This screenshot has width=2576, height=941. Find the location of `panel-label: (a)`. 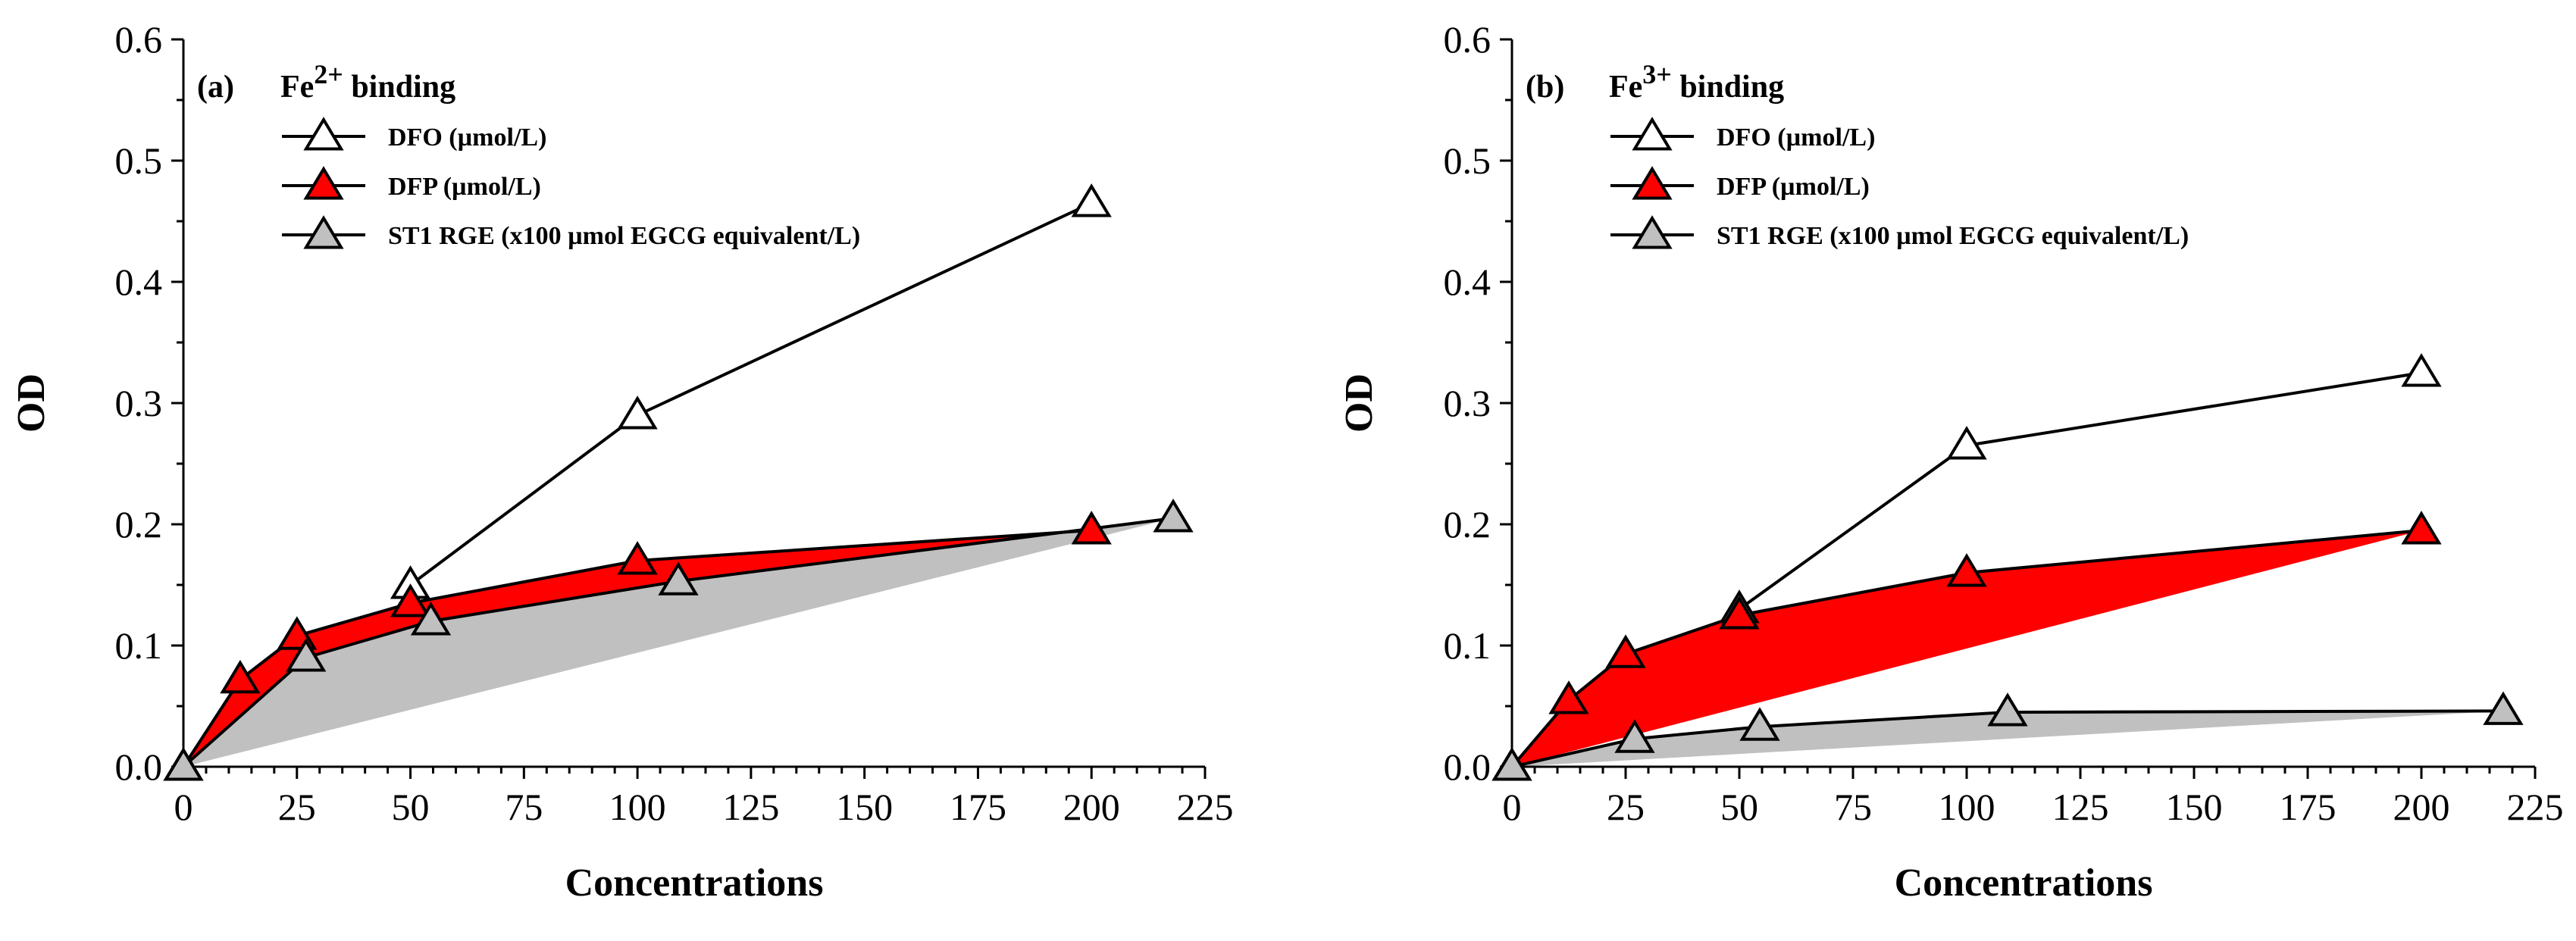

panel-label: (a) is located at coordinates (215, 88).